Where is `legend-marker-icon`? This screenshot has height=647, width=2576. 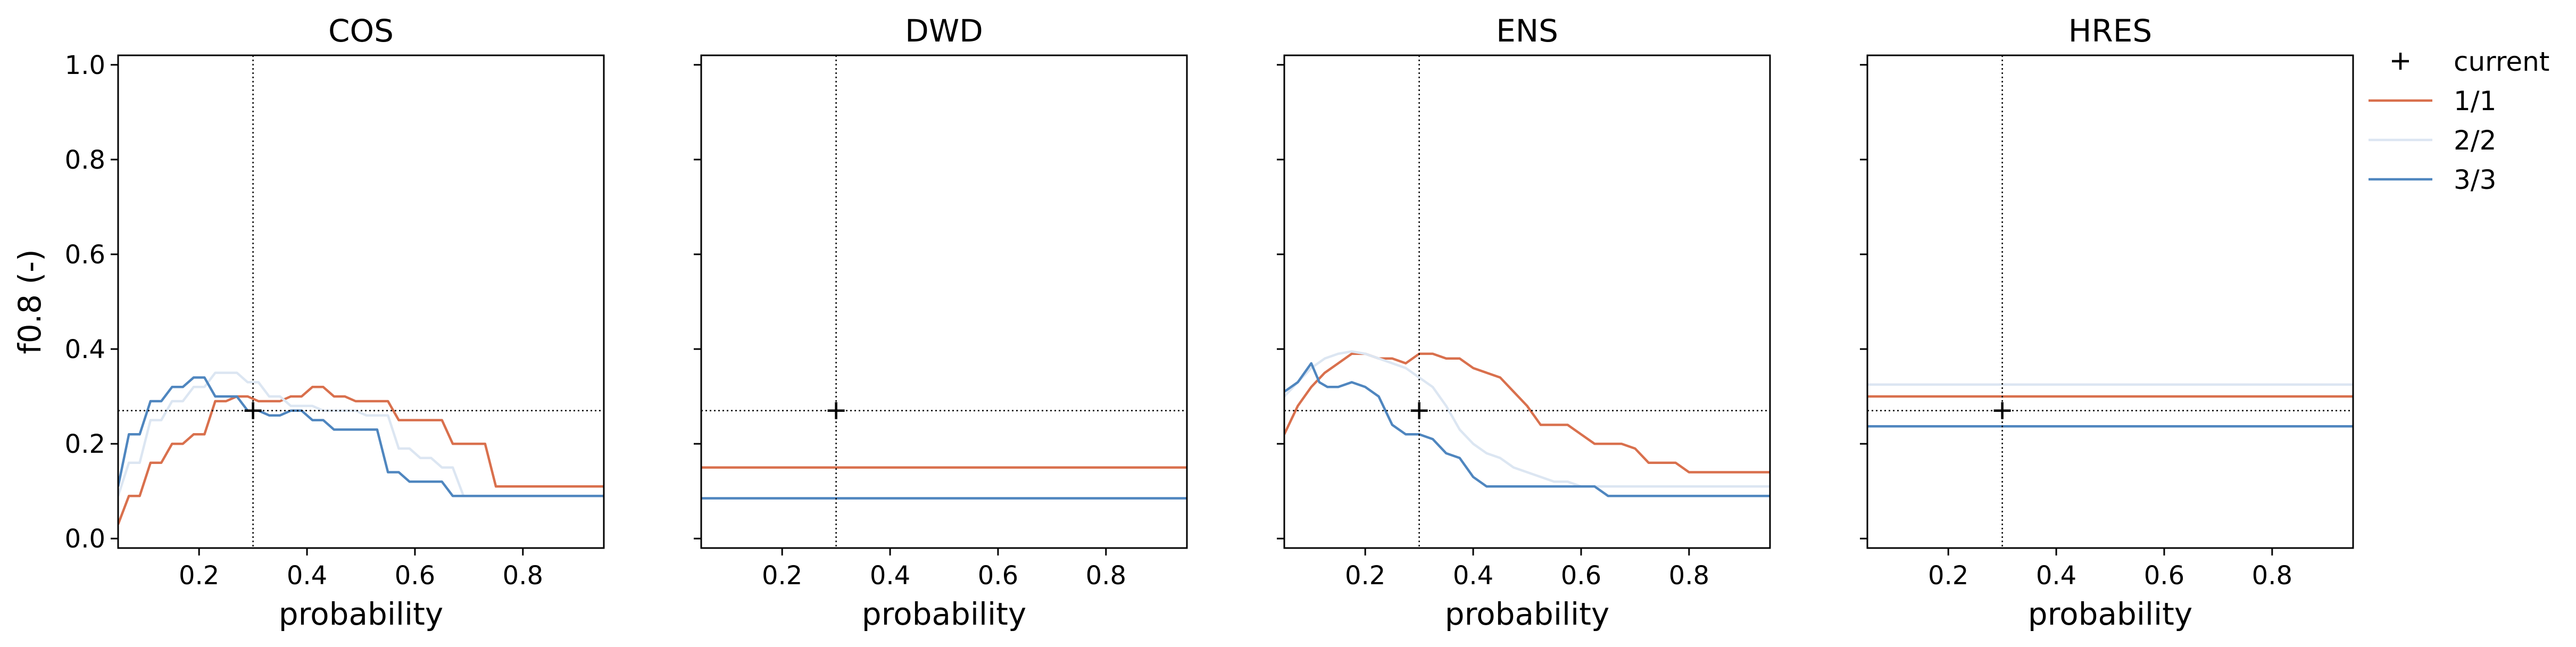 legend-marker-icon is located at coordinates (2400, 61).